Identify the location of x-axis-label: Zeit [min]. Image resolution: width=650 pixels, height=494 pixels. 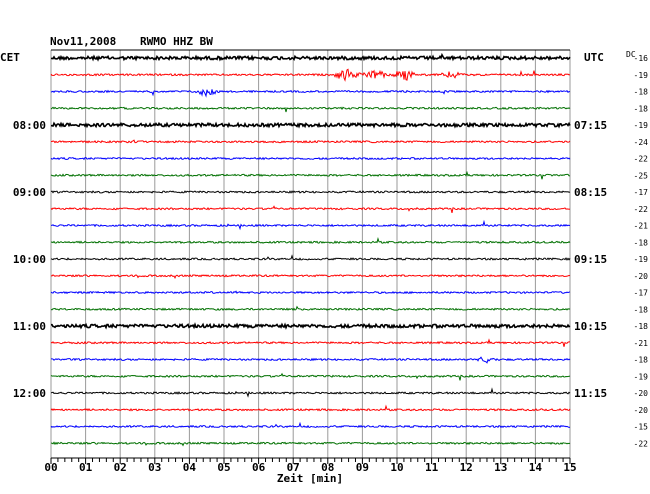
(310, 478).